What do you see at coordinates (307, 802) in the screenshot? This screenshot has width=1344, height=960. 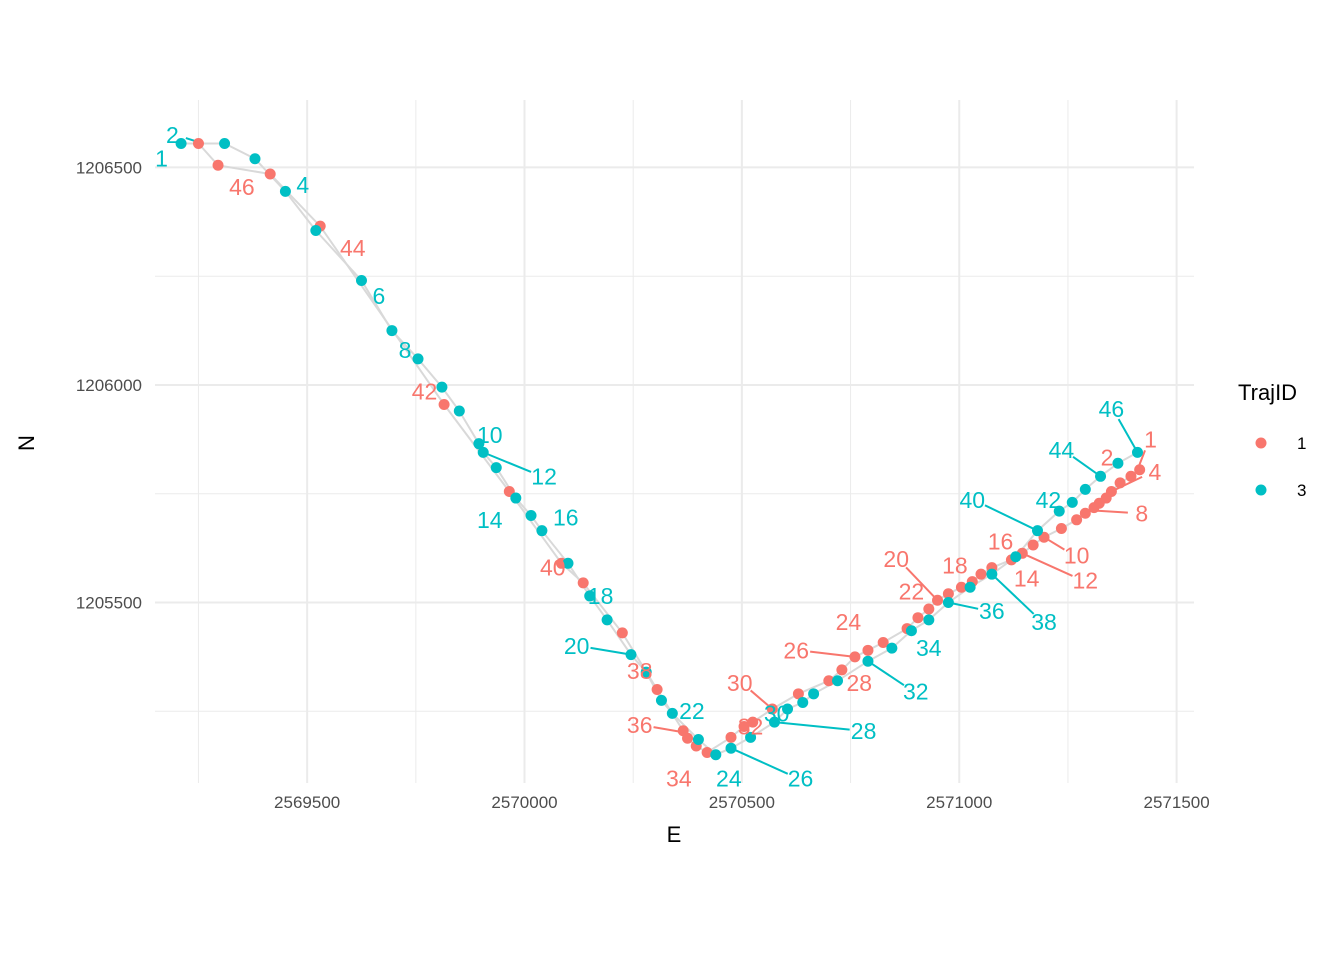 I see `x-tick-label: 2569500` at bounding box center [307, 802].